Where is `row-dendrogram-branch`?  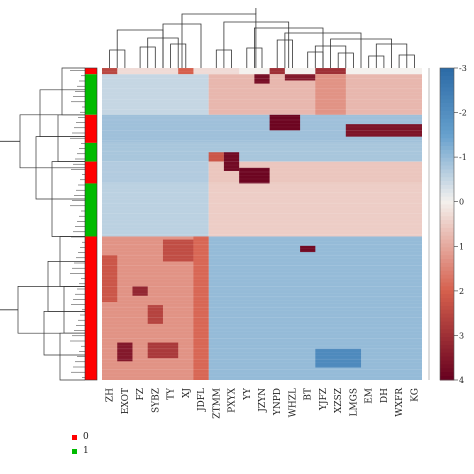 row-dendrogram-branch is located at coordinates (51, 310).